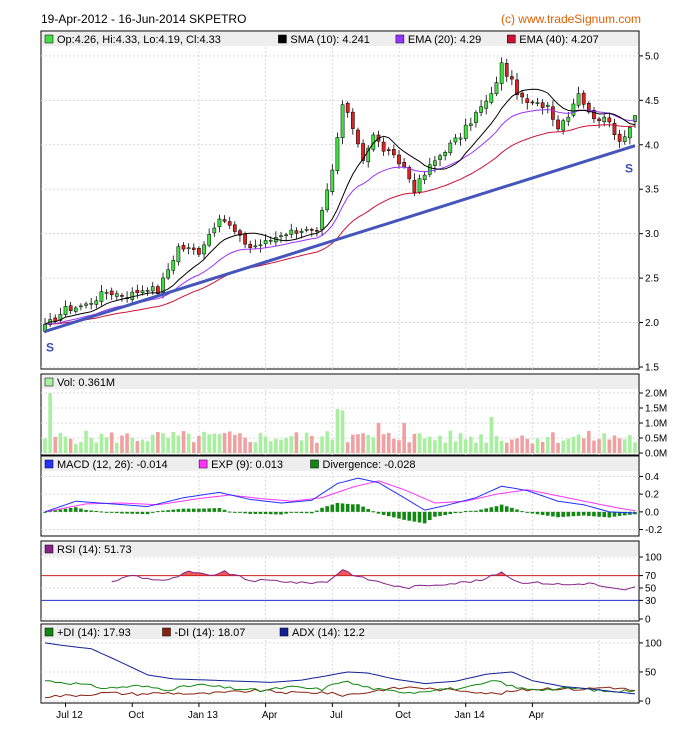 This screenshot has height=733, width=699. What do you see at coordinates (86, 383) in the screenshot?
I see `legend-label-volume-0: Vol: 0.361M` at bounding box center [86, 383].